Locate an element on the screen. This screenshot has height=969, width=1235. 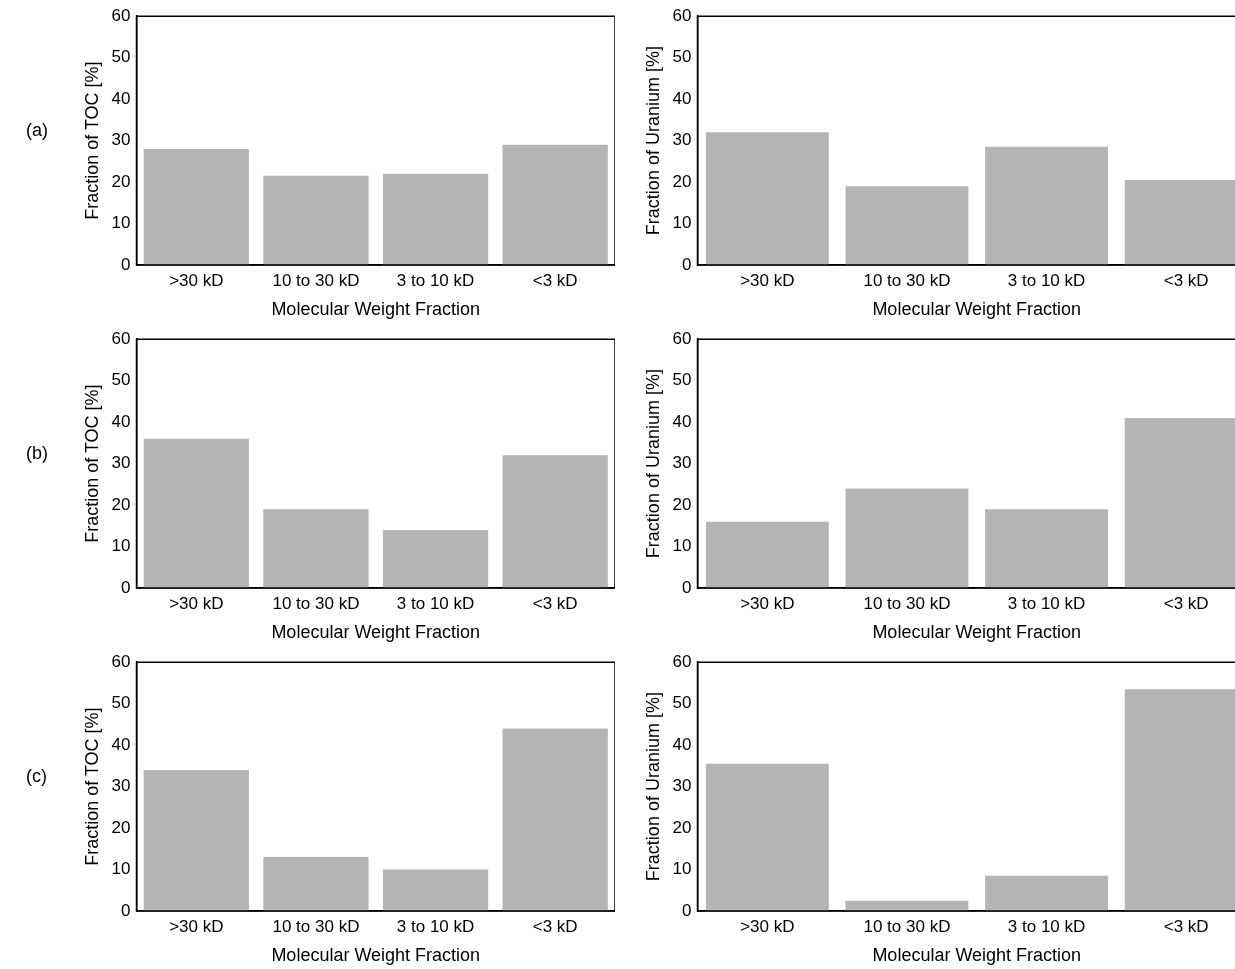
text: (a) is located at coordinates (37, 130).